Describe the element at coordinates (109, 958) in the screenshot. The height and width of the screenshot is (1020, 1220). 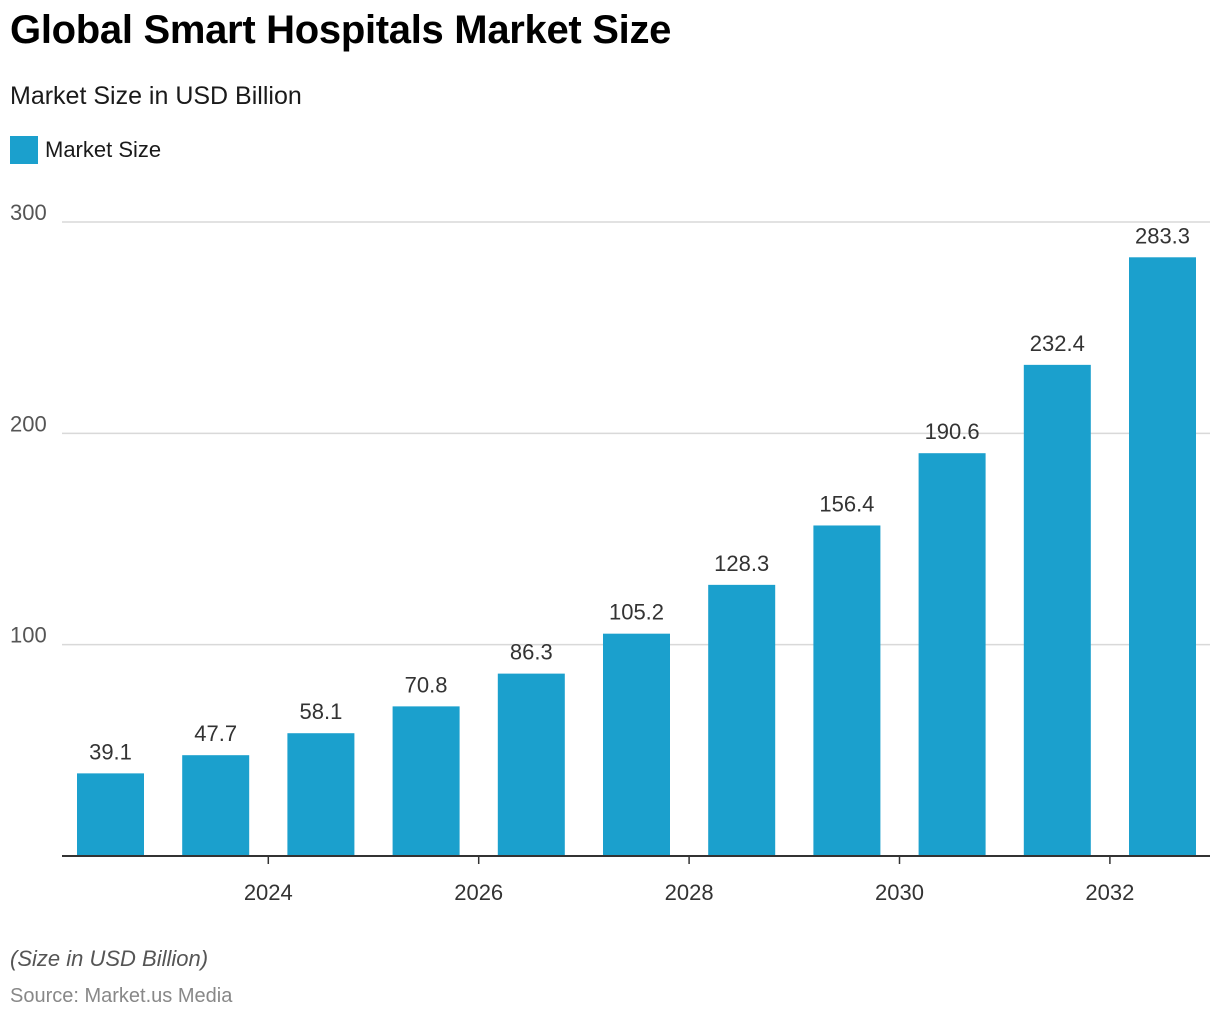
I see `chart-note: (Size in USD Billion)` at that location.